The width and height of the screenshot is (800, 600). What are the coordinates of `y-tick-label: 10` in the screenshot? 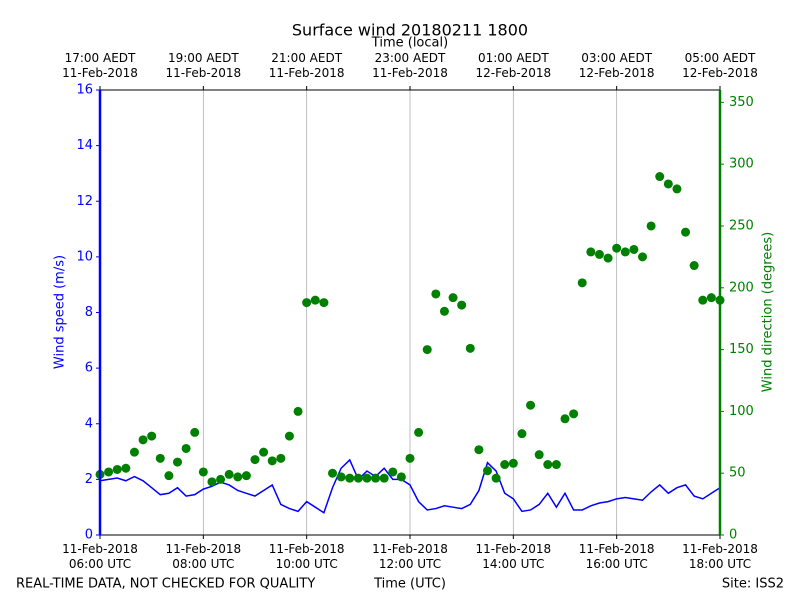 It's located at (84, 256).